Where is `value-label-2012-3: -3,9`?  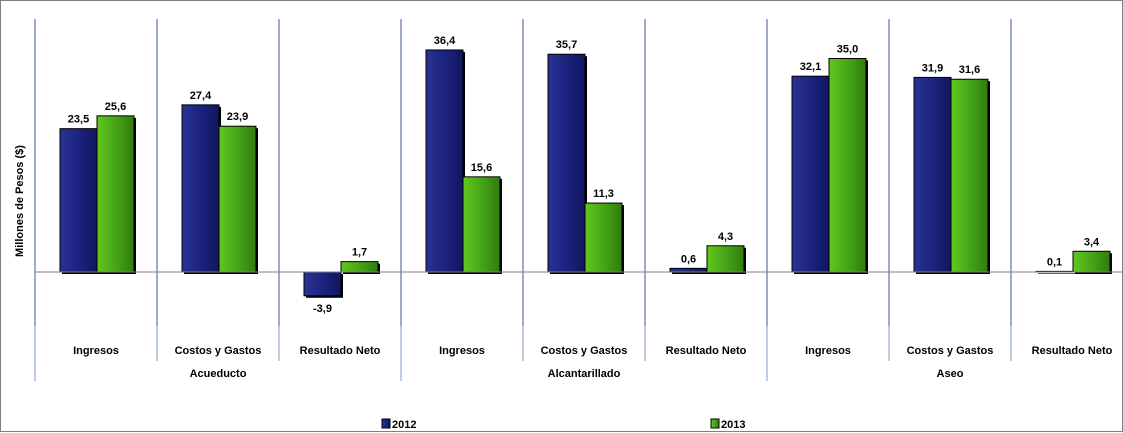 value-label-2012-3: -3,9 is located at coordinates (322, 309).